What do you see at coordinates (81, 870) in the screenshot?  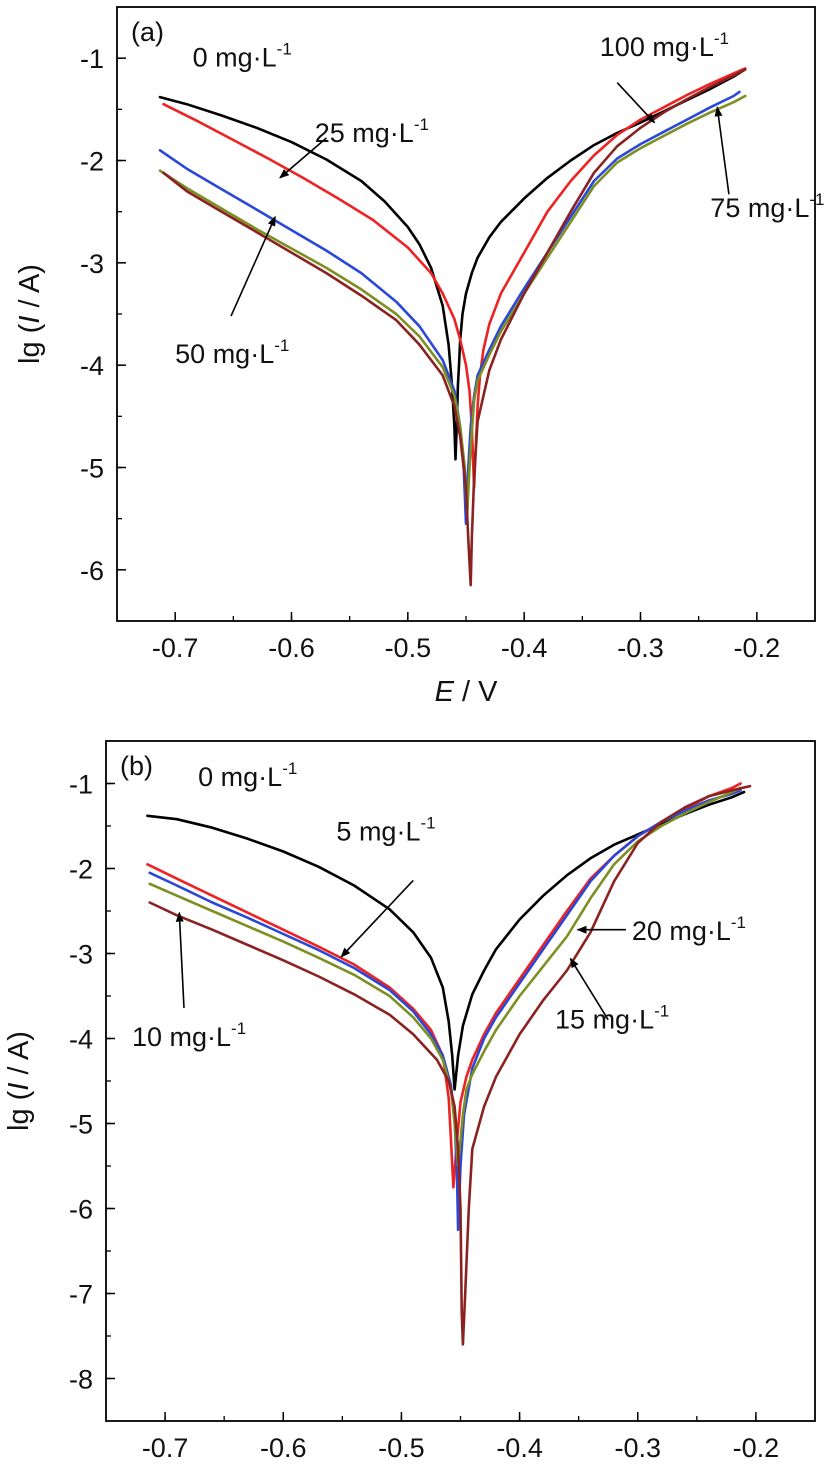 I see `panel-b-y-tick-label: -2` at bounding box center [81, 870].